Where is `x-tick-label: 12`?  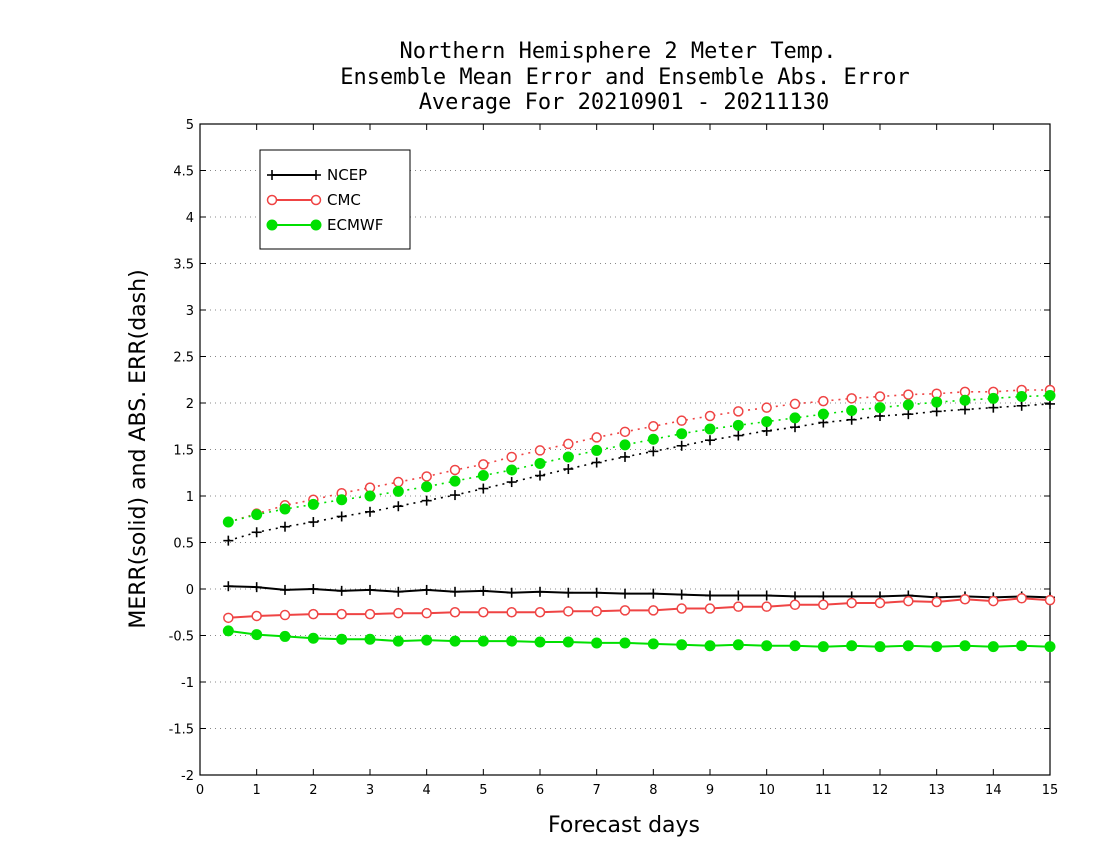
x-tick-label: 12 is located at coordinates (880, 790).